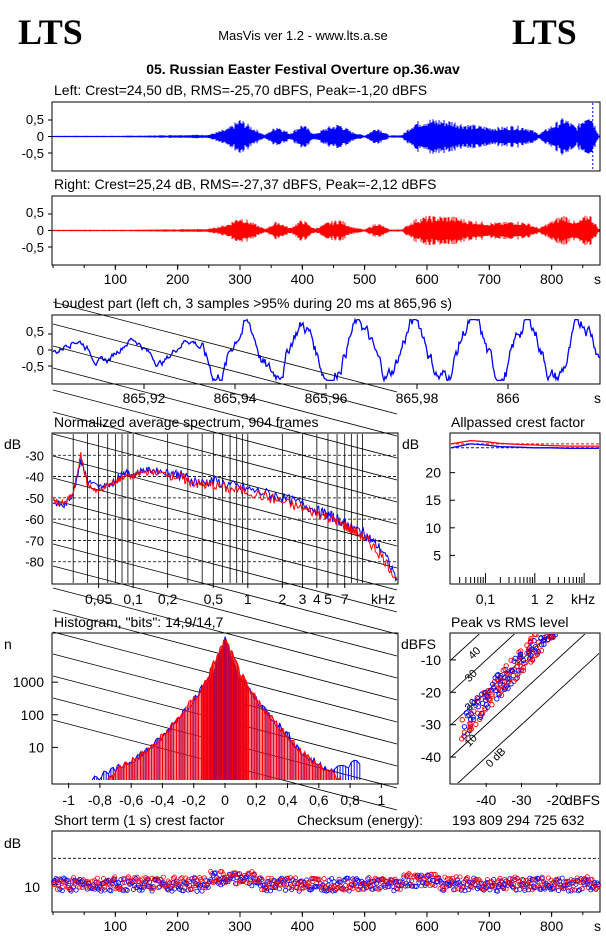 The image size is (606, 951). Describe the element at coordinates (178, 279) in the screenshot. I see `time-axis-1-label-1: 200` at that location.